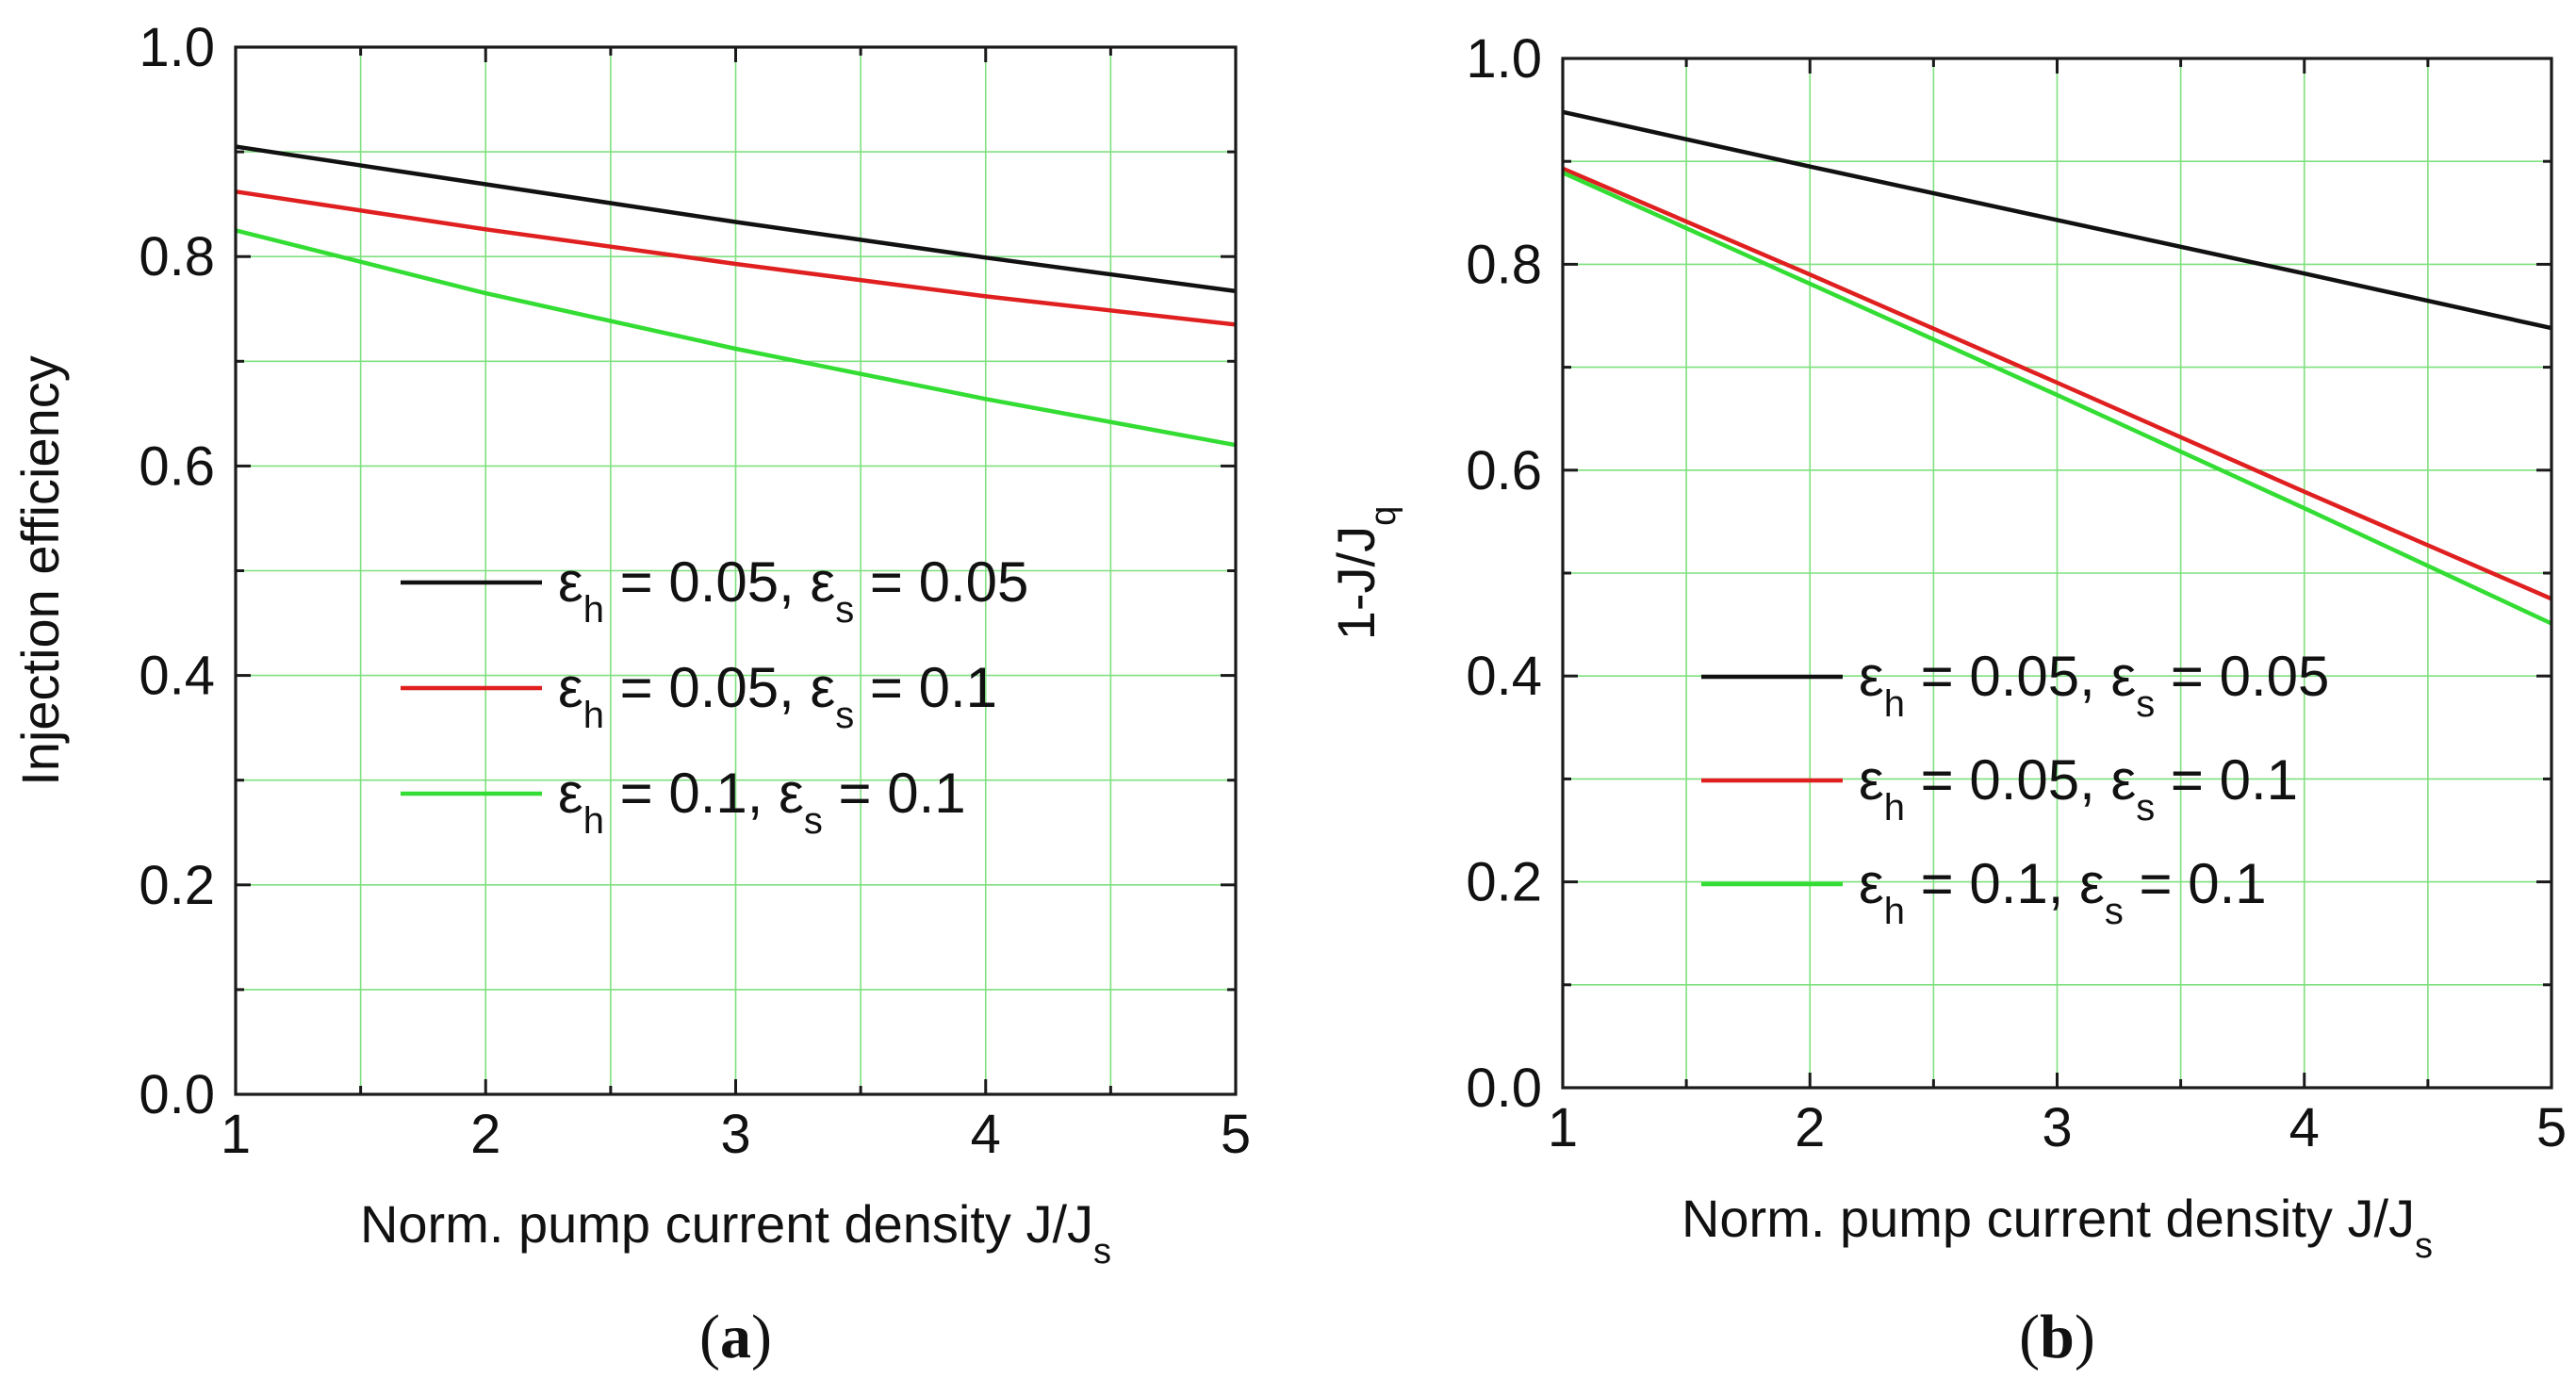  I want to click on y-axis-title-main: 1-J/J, so click(1356, 583).